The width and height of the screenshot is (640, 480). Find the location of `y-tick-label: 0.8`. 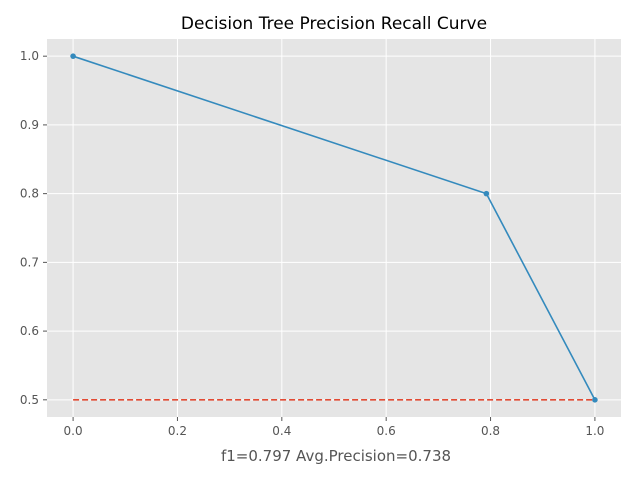

y-tick-label: 0.8 is located at coordinates (29, 194).